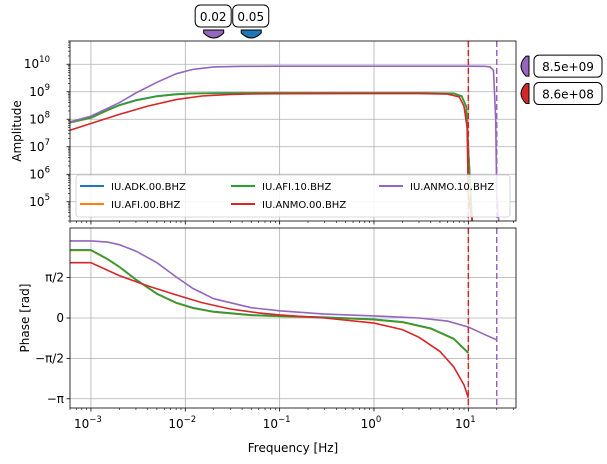 The image size is (607, 464). What do you see at coordinates (49, 358) in the screenshot?
I see `phase-y-tick-label: −π/2` at bounding box center [49, 358].